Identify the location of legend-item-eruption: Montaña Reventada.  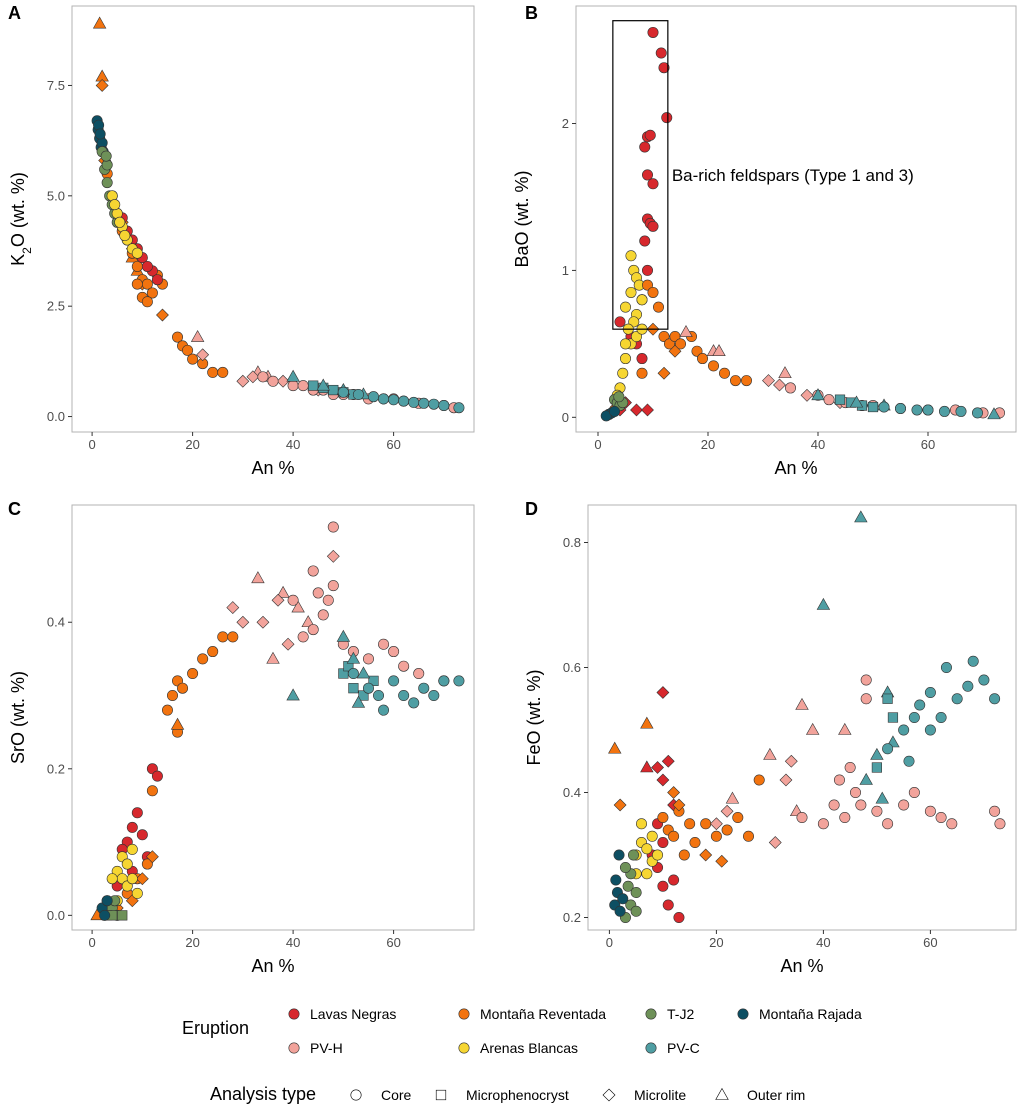
(532, 1014).